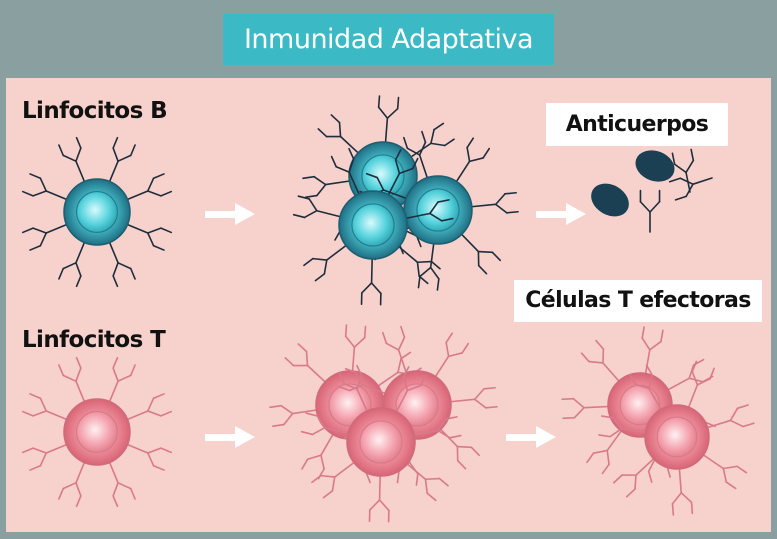 This screenshot has width=777, height=539. I want to click on diagram-title: Inmunidad Adaptativa, so click(388, 39).